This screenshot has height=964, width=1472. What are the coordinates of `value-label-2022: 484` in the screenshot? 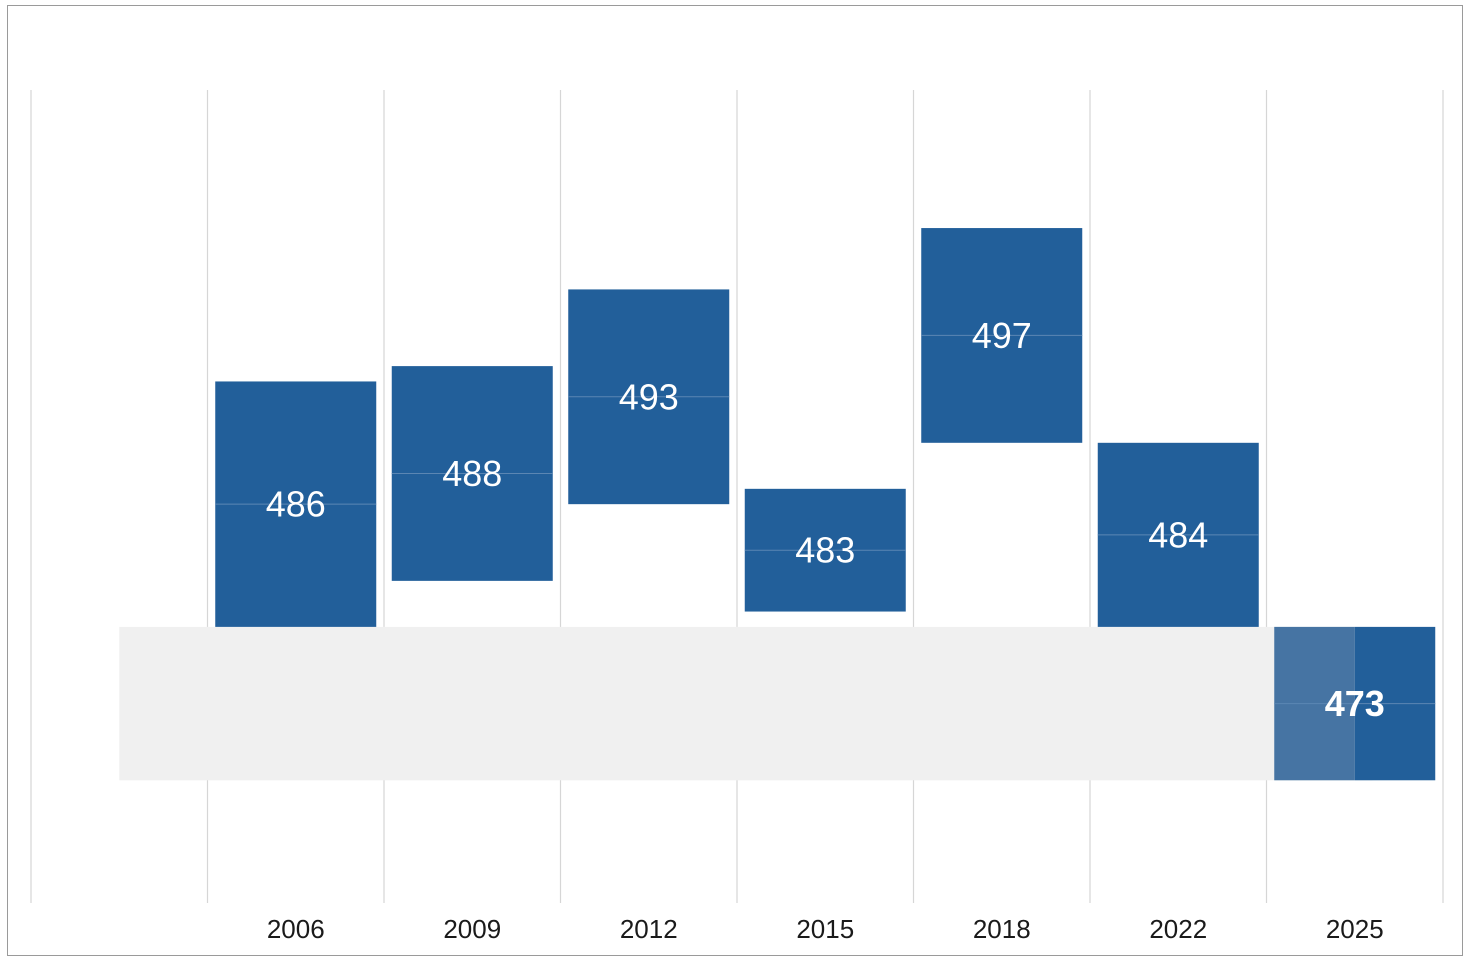 It's located at (1178, 534).